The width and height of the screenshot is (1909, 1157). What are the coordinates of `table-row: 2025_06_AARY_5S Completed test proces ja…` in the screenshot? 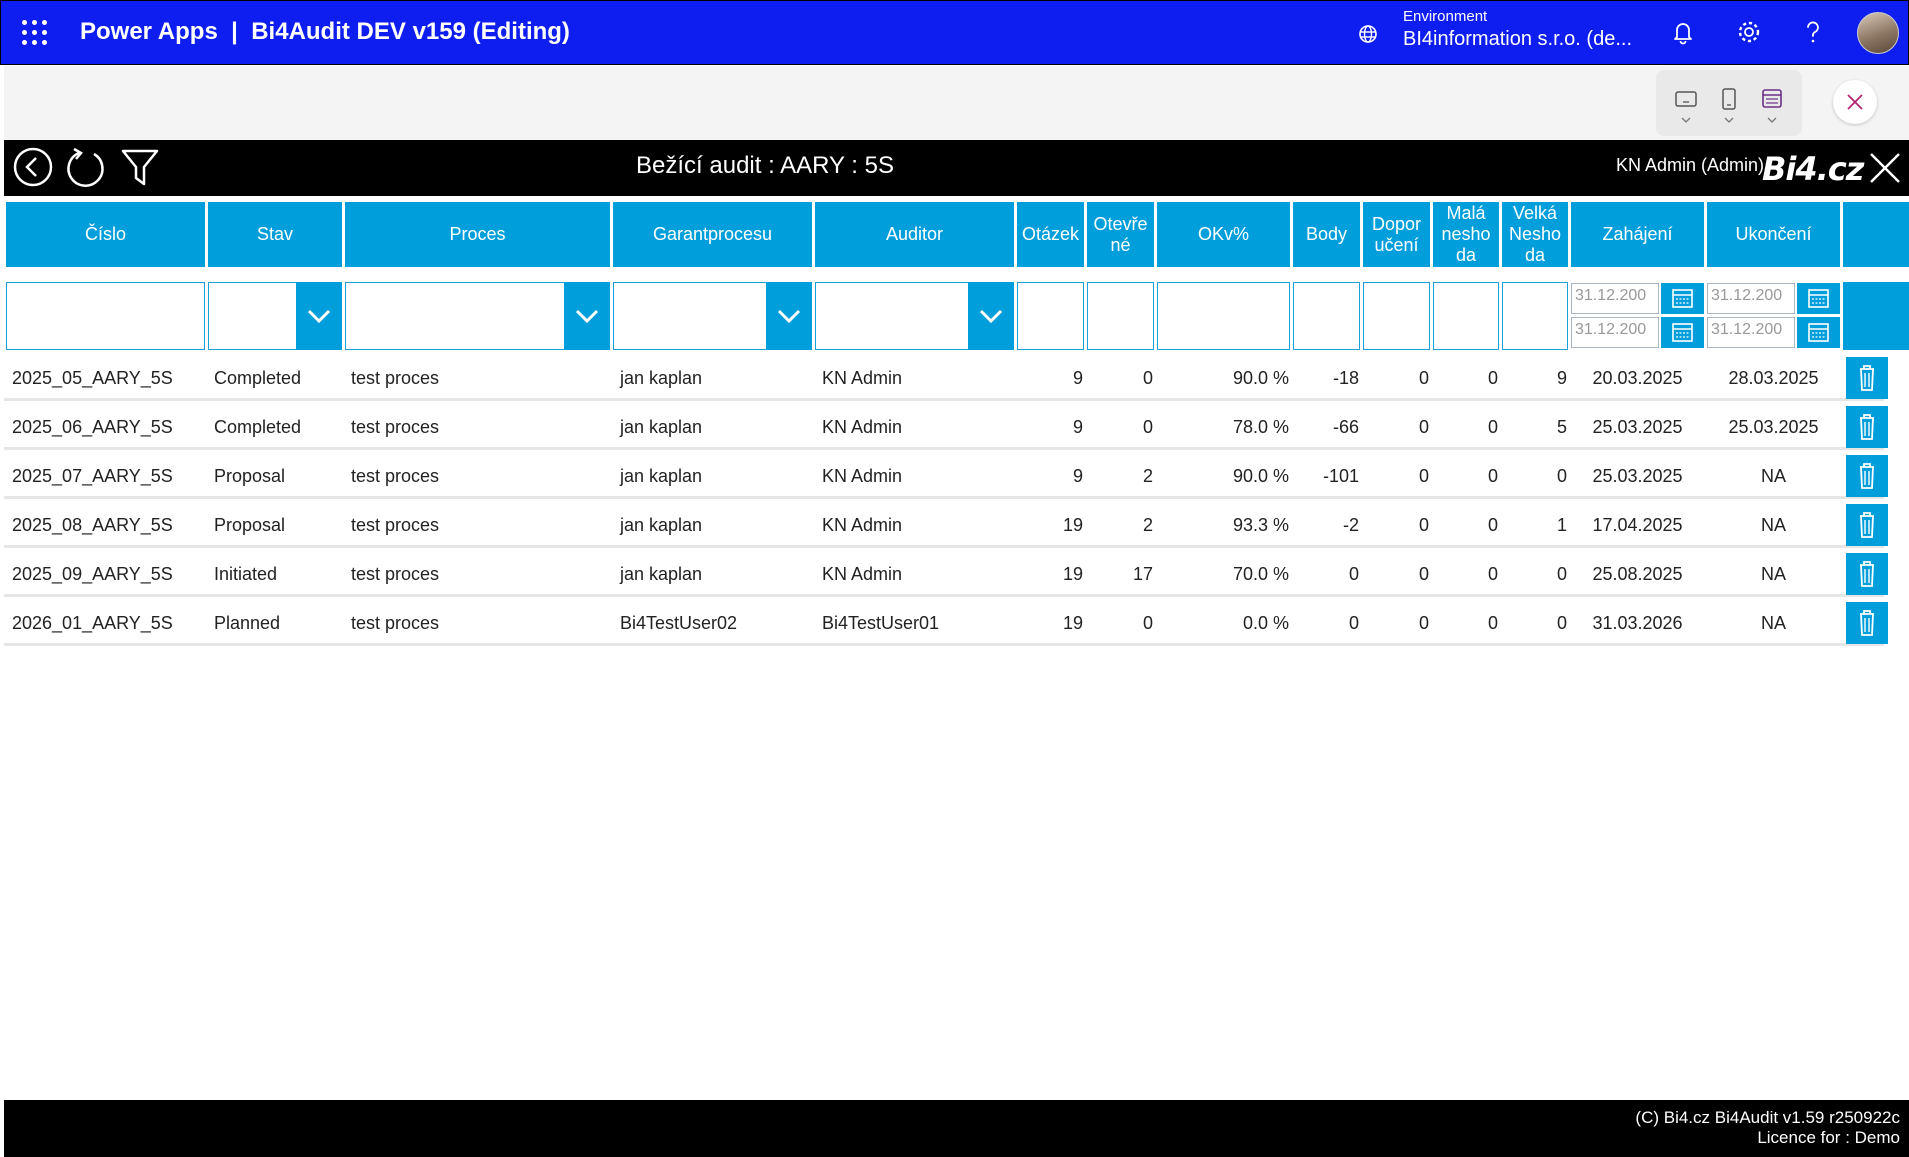 It's located at (946, 427).